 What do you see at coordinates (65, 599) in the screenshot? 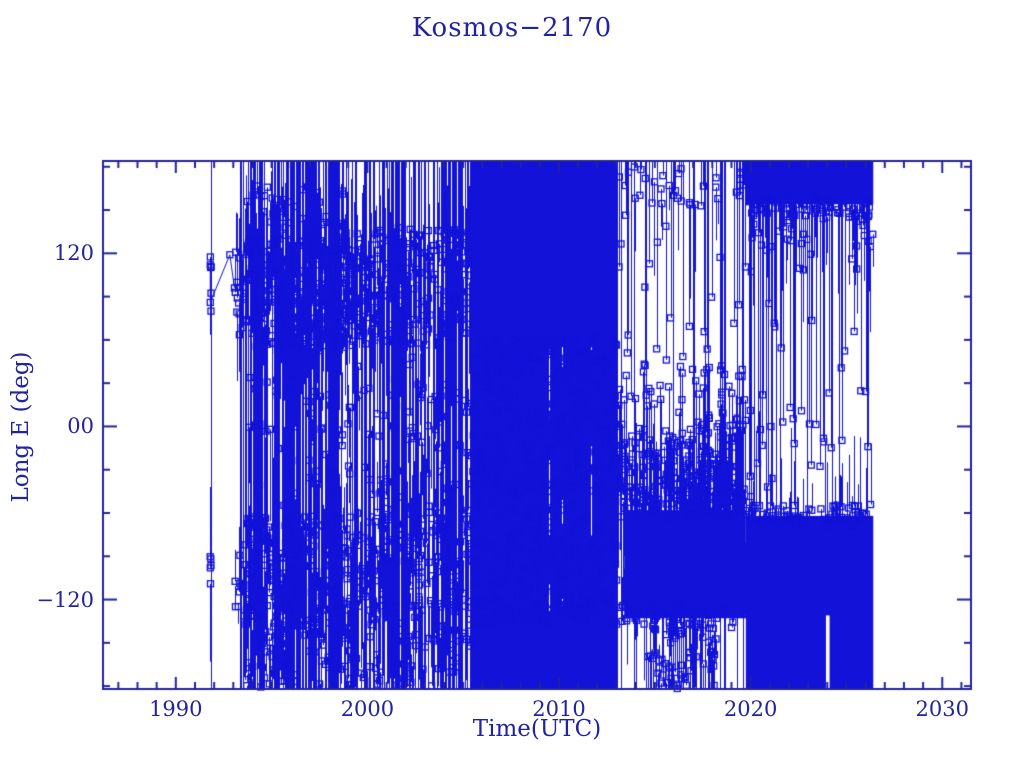
I see `y-tick-label: −120` at bounding box center [65, 599].